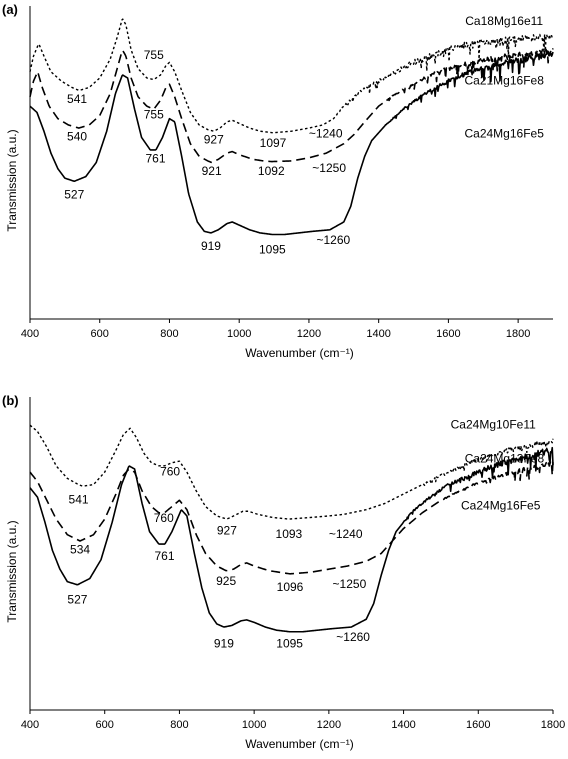 Image resolution: width=568 pixels, height=759 pixels. What do you see at coordinates (504, 21) in the screenshot?
I see `series-name-label: Ca18Mg16e11` at bounding box center [504, 21].